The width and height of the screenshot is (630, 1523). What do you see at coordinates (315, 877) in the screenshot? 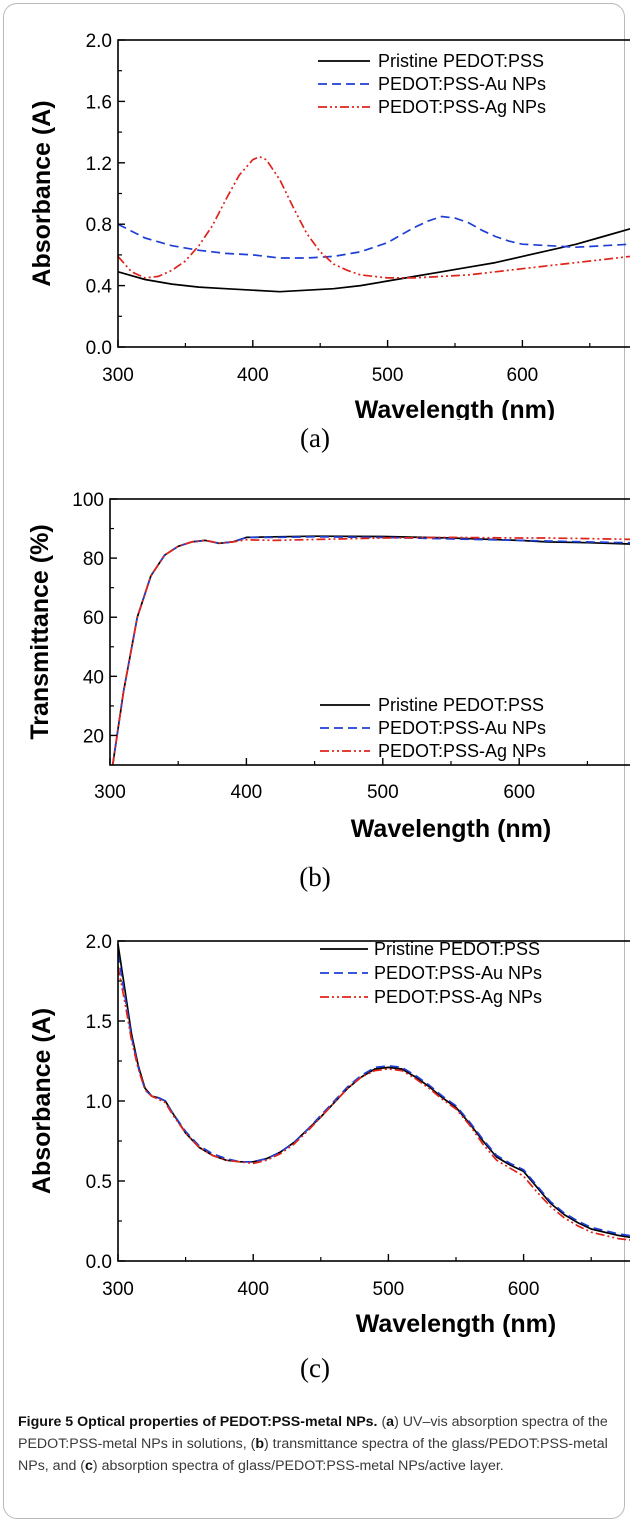
I see `panel-label-b: (b)` at bounding box center [315, 877].